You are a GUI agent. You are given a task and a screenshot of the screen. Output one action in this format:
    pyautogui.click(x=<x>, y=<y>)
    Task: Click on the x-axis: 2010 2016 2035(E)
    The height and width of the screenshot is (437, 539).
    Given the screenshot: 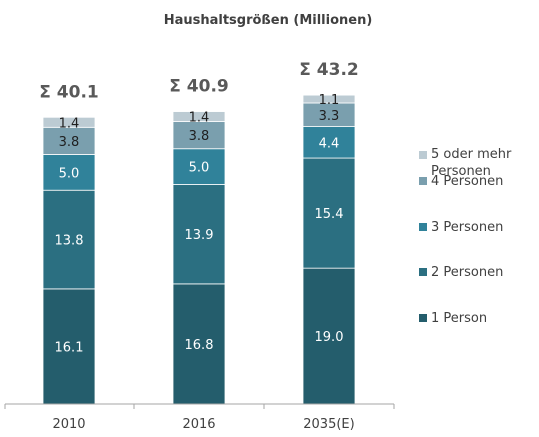 What is the action you would take?
    pyautogui.click(x=199, y=417)
    